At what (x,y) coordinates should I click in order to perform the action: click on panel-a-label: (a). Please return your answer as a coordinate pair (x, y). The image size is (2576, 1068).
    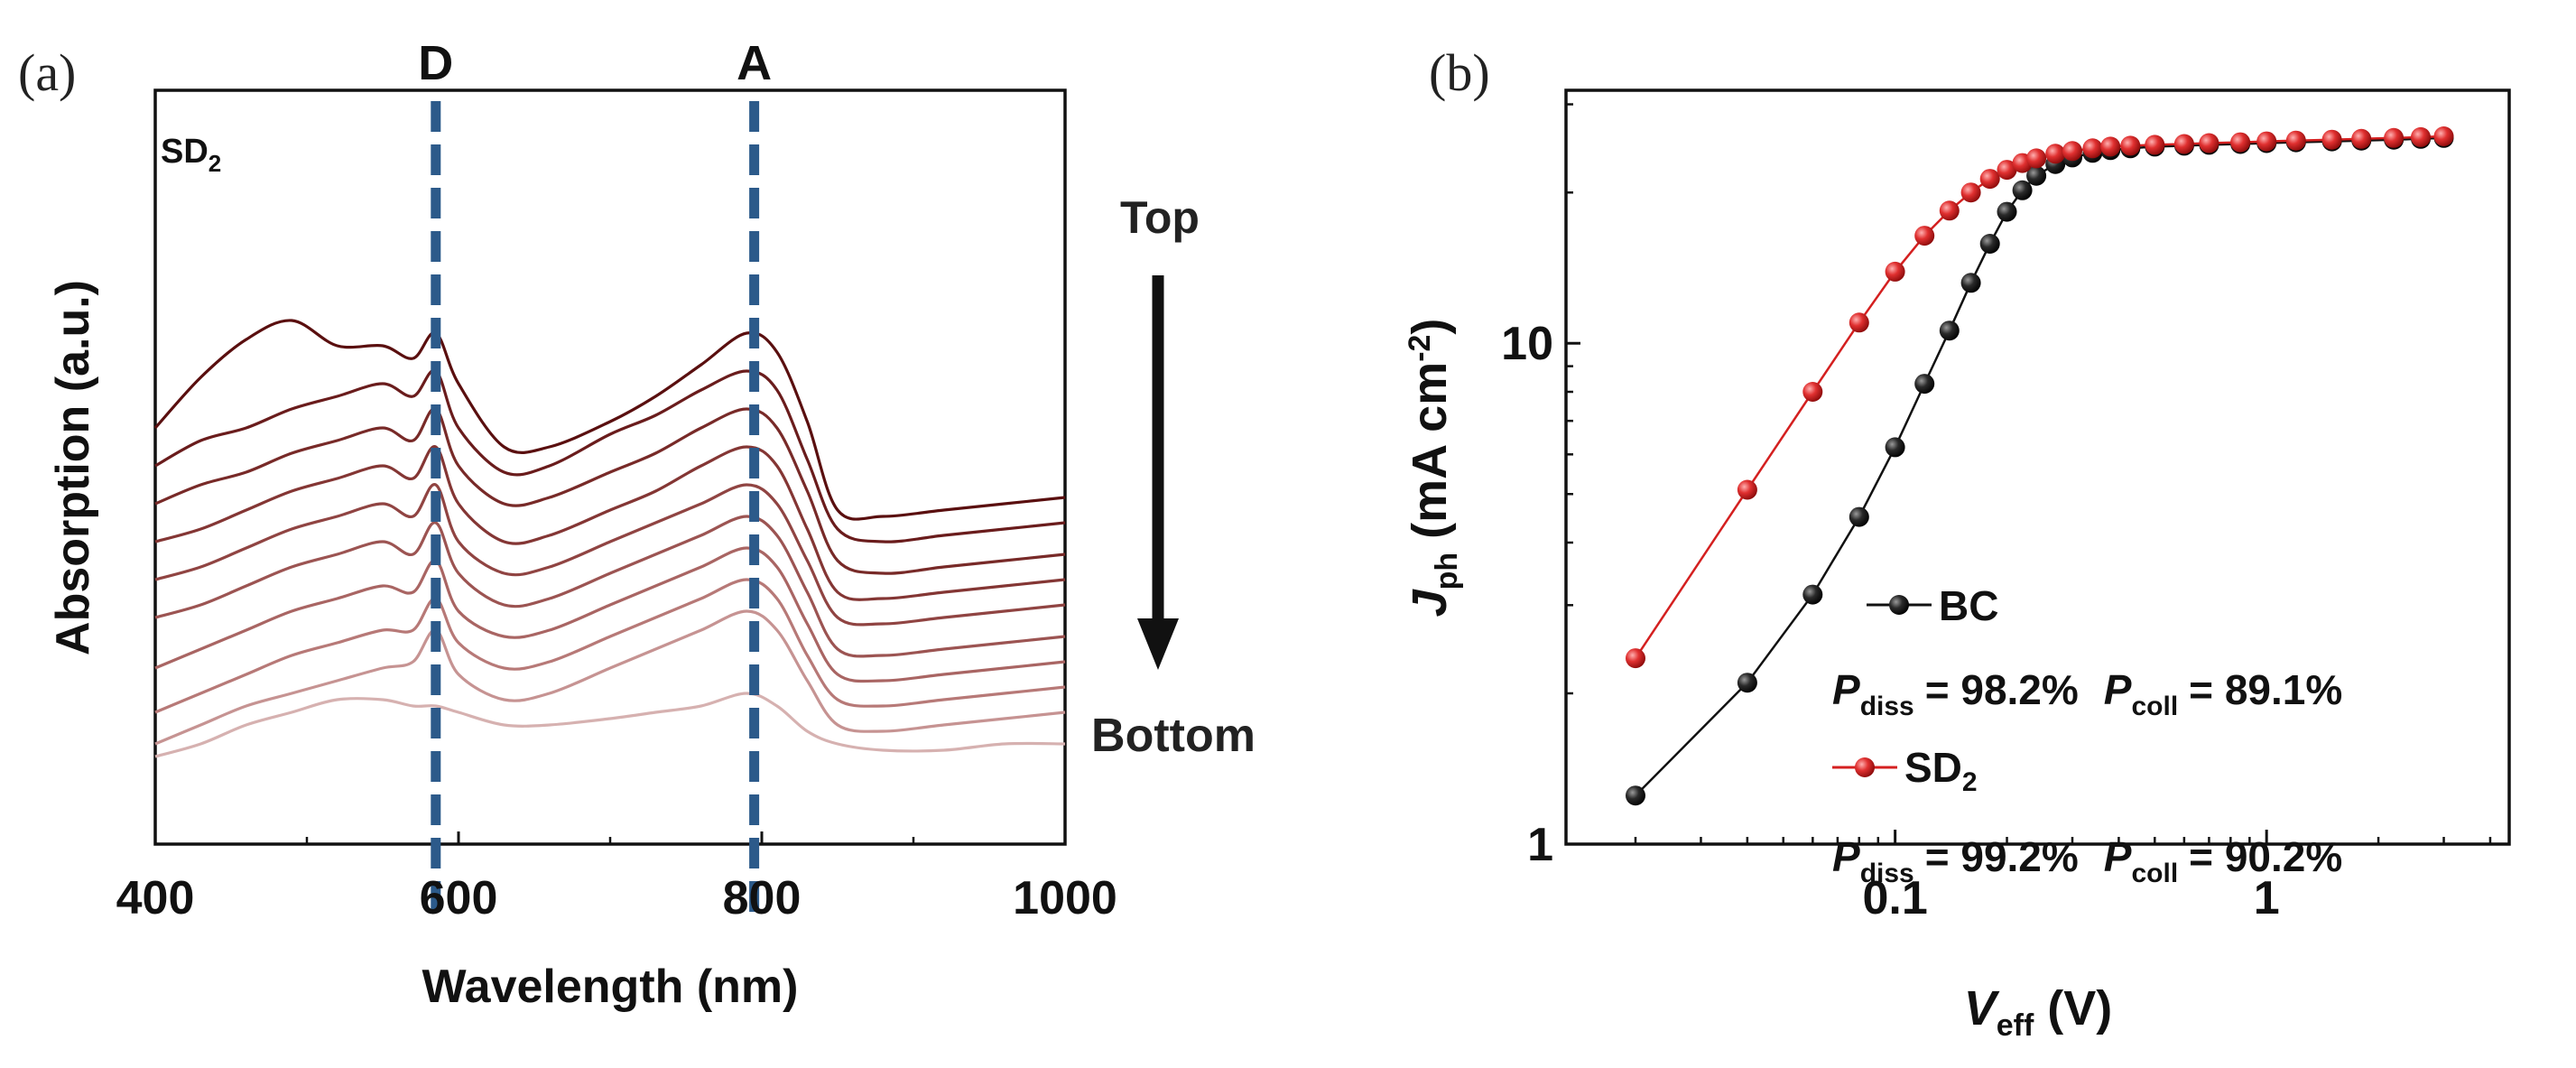
    Looking at the image, I should click on (47, 72).